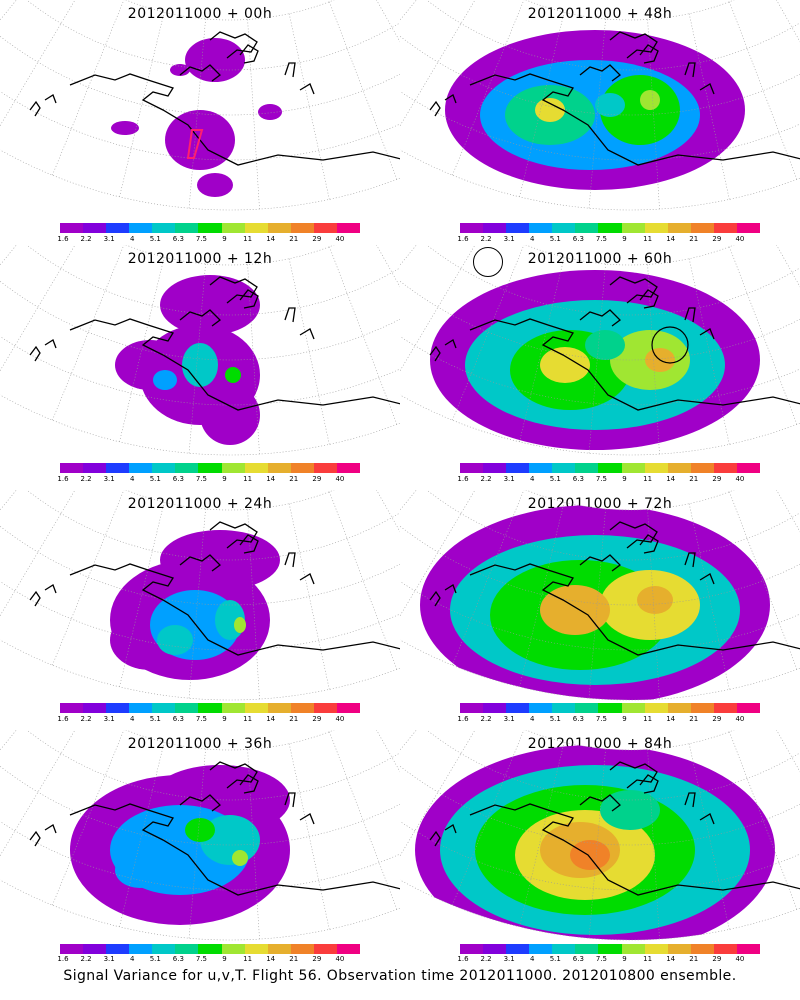 Image resolution: width=800 pixels, height=1000 pixels. What do you see at coordinates (155, 719) in the screenshot?
I see `color-scale-label: 5.1` at bounding box center [155, 719].